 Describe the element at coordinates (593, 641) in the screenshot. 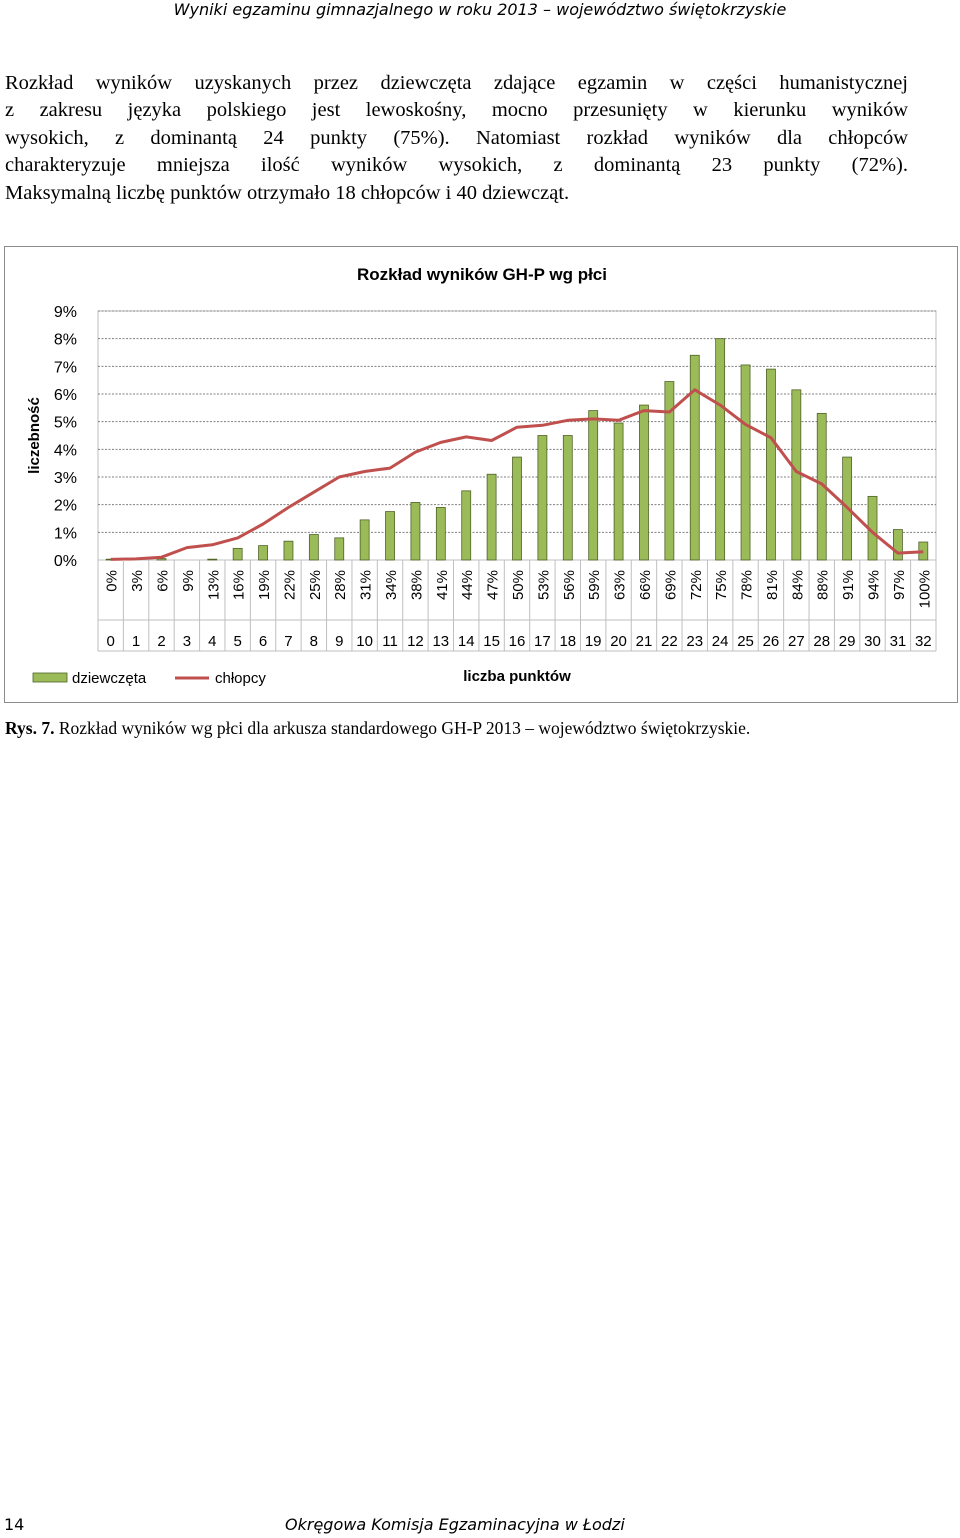

I see `x-tick-label: 19` at that location.